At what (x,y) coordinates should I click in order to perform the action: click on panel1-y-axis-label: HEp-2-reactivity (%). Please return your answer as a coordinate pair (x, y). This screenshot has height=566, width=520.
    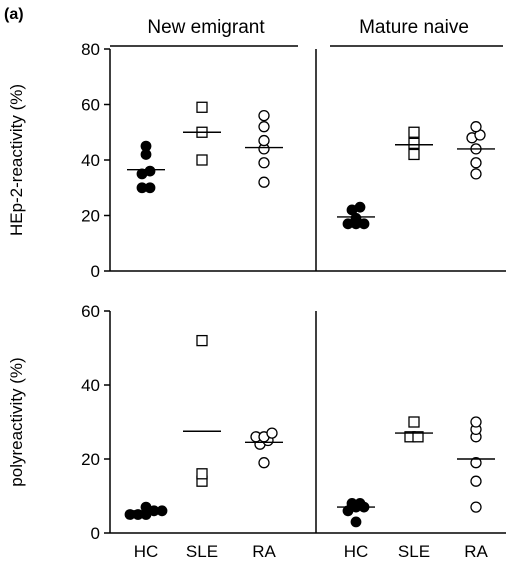
    Looking at the image, I should click on (16, 160).